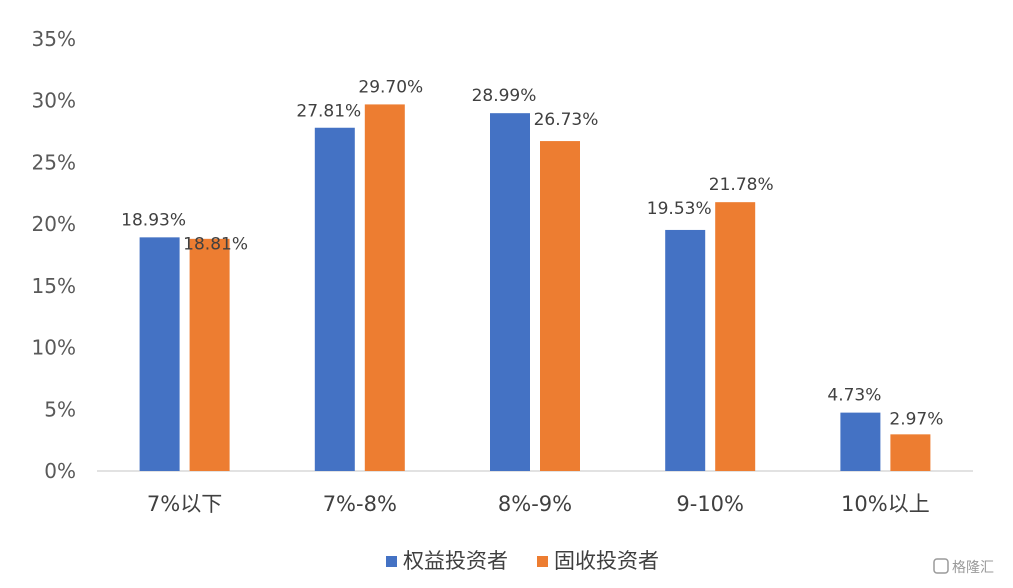 Image resolution: width=1013 pixels, height=588 pixels. I want to click on data-label: 28.99%, so click(504, 96).